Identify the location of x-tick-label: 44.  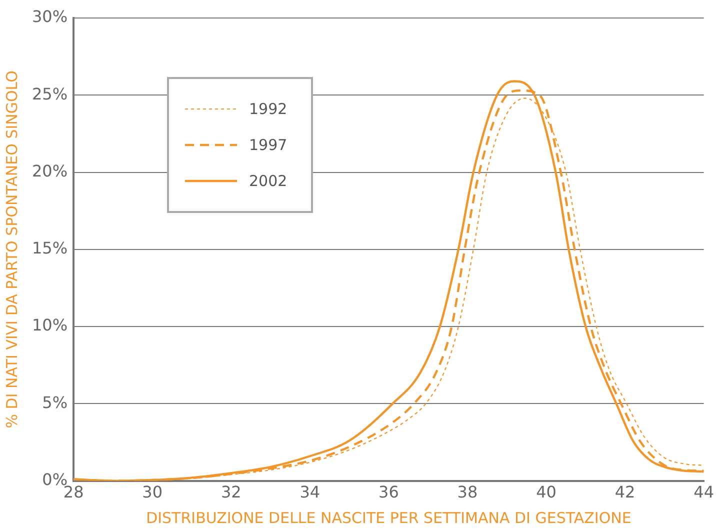
(704, 492).